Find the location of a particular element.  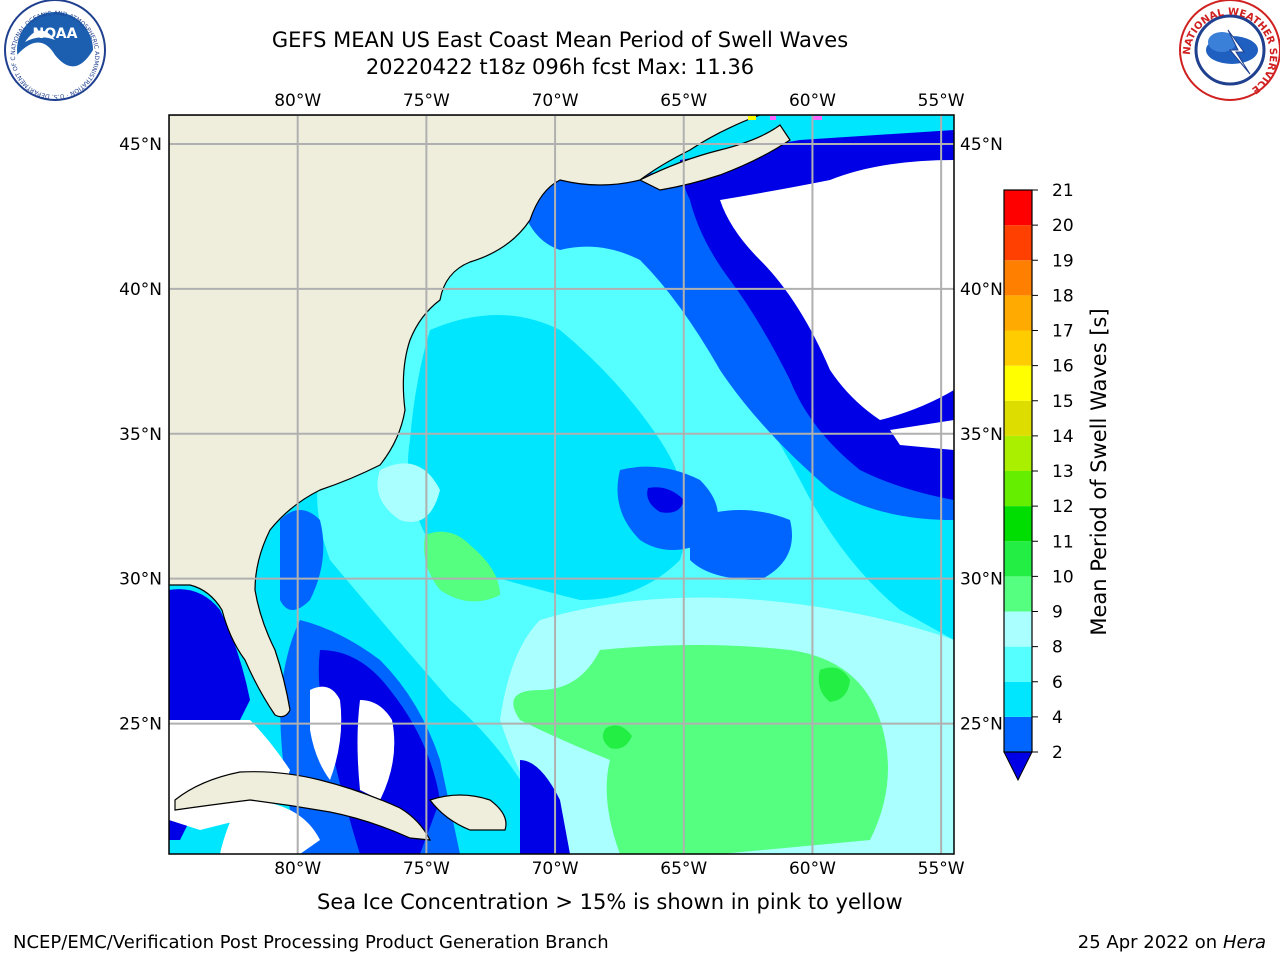

chart-subtitle: 20220422 t18z 096h fcst Max: 11.36 is located at coordinates (560, 67).